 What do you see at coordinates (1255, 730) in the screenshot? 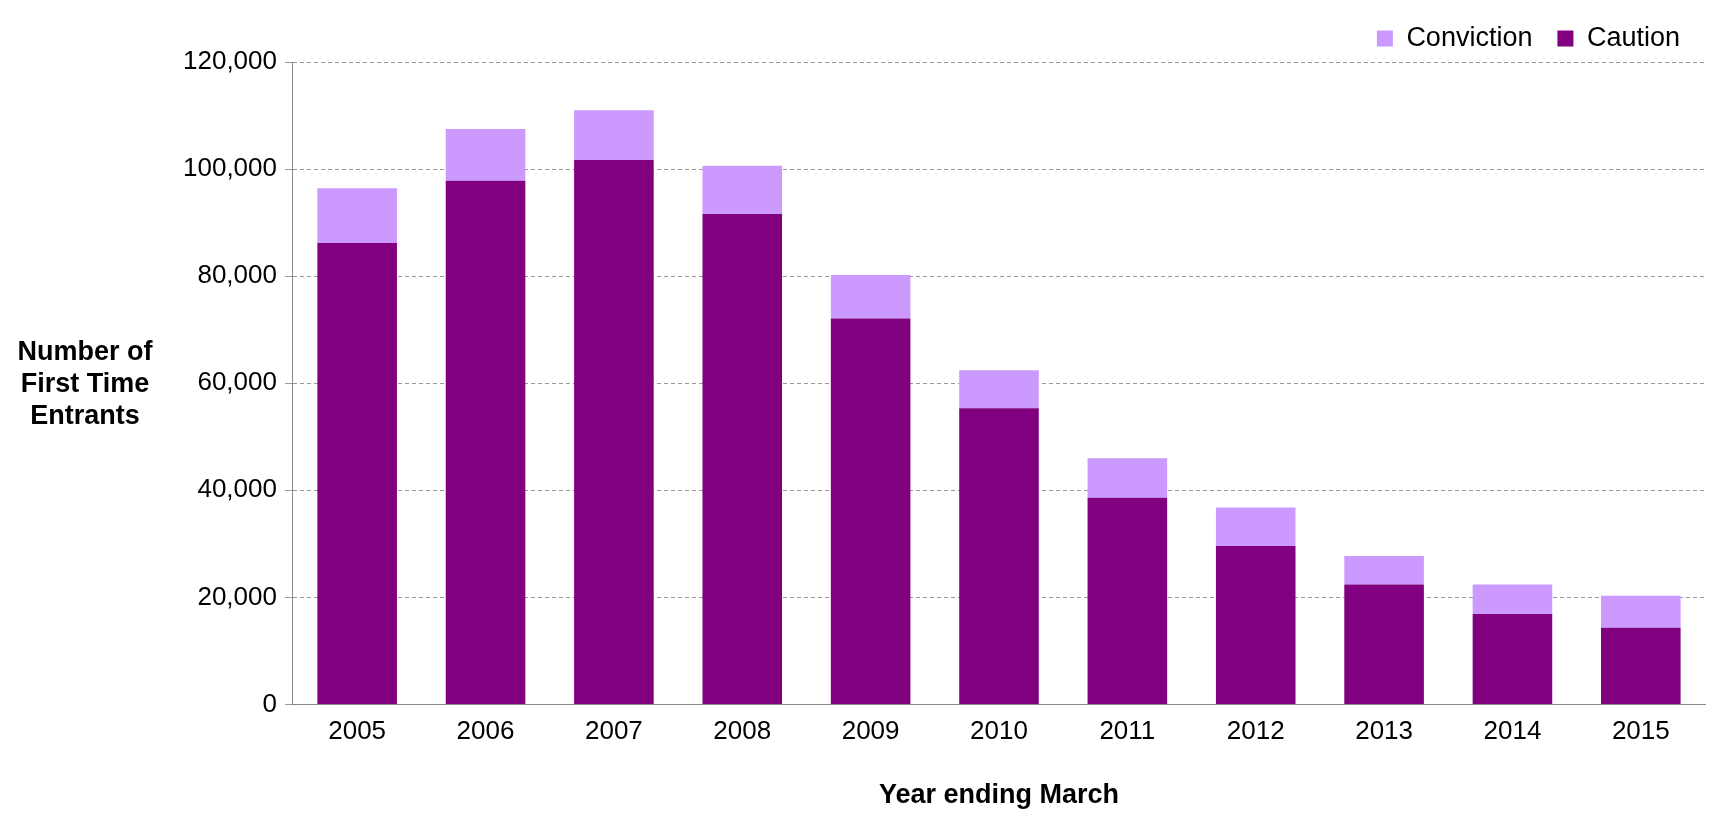
I see `x-tick-label: 2012` at bounding box center [1255, 730].